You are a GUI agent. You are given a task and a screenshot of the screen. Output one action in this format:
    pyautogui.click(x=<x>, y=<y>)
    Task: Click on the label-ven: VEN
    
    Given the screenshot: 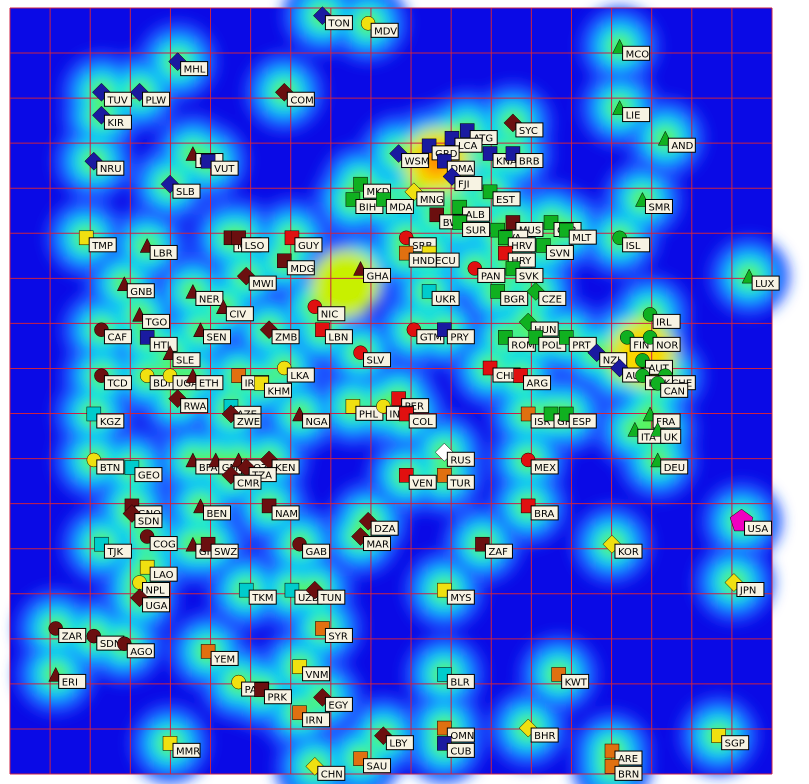 What is the action you would take?
    pyautogui.click(x=422, y=482)
    